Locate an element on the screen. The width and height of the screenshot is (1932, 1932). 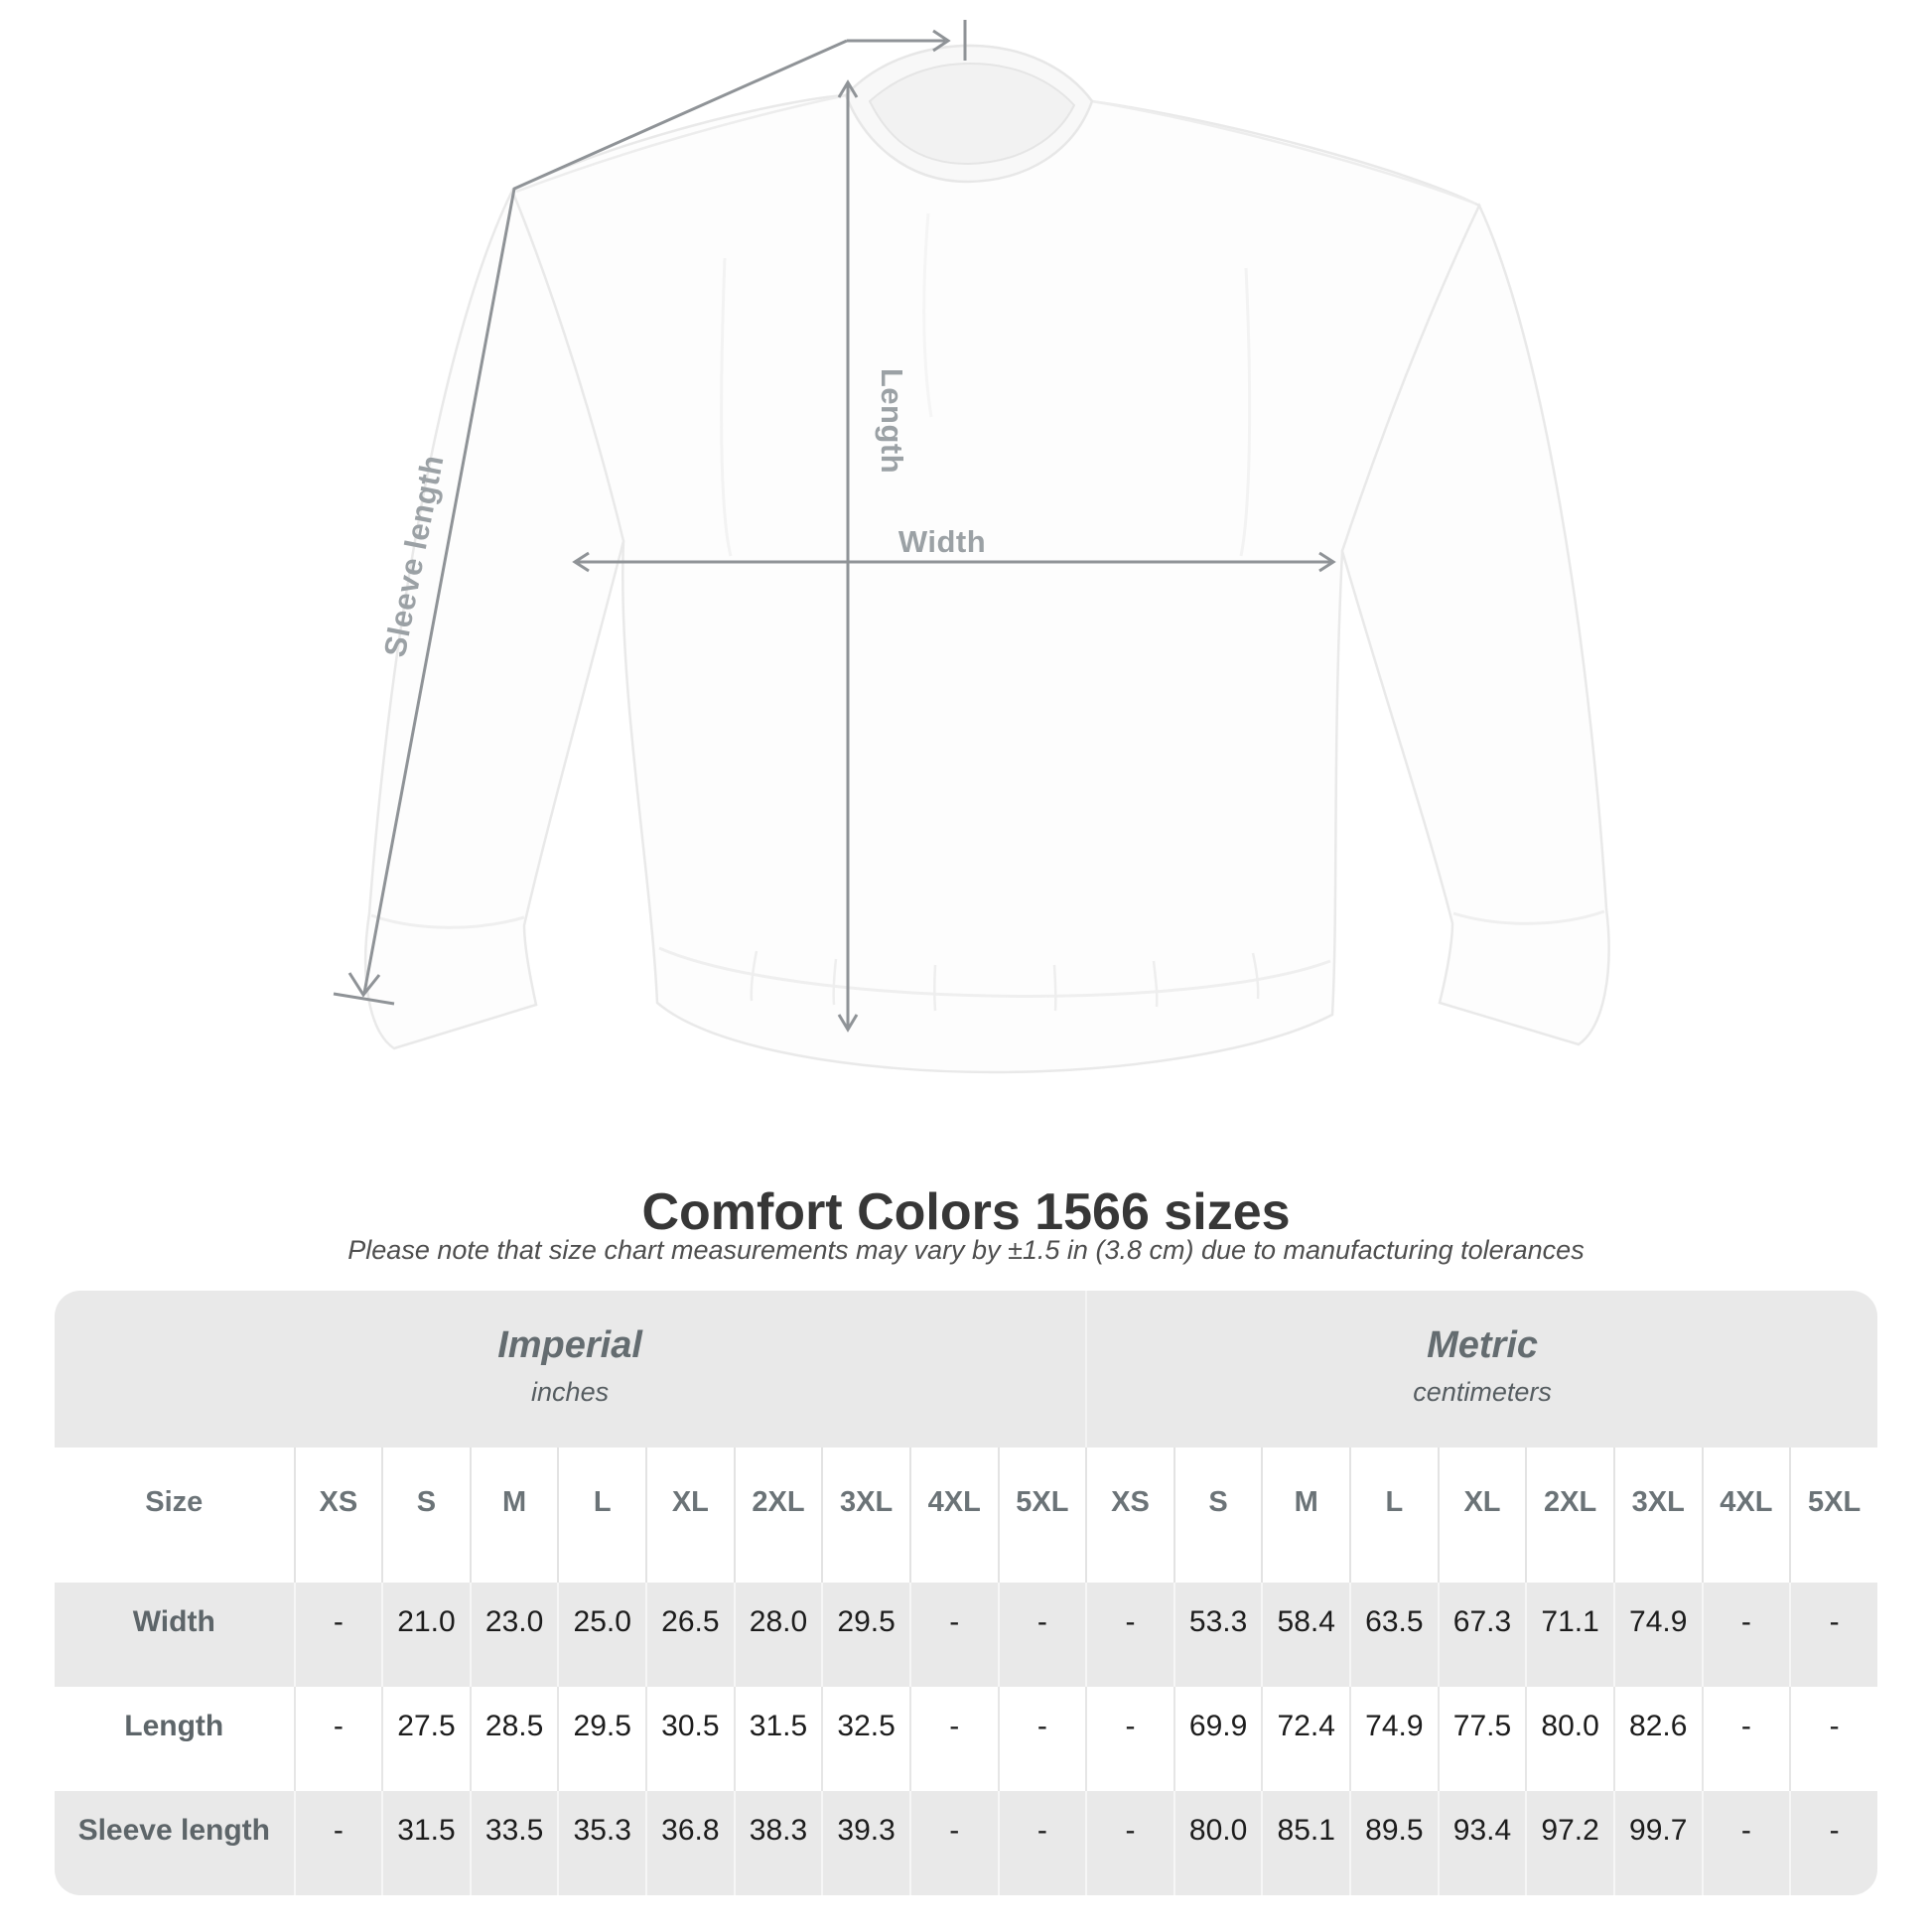
size-value-cell: 82.6 is located at coordinates (1657, 1739).